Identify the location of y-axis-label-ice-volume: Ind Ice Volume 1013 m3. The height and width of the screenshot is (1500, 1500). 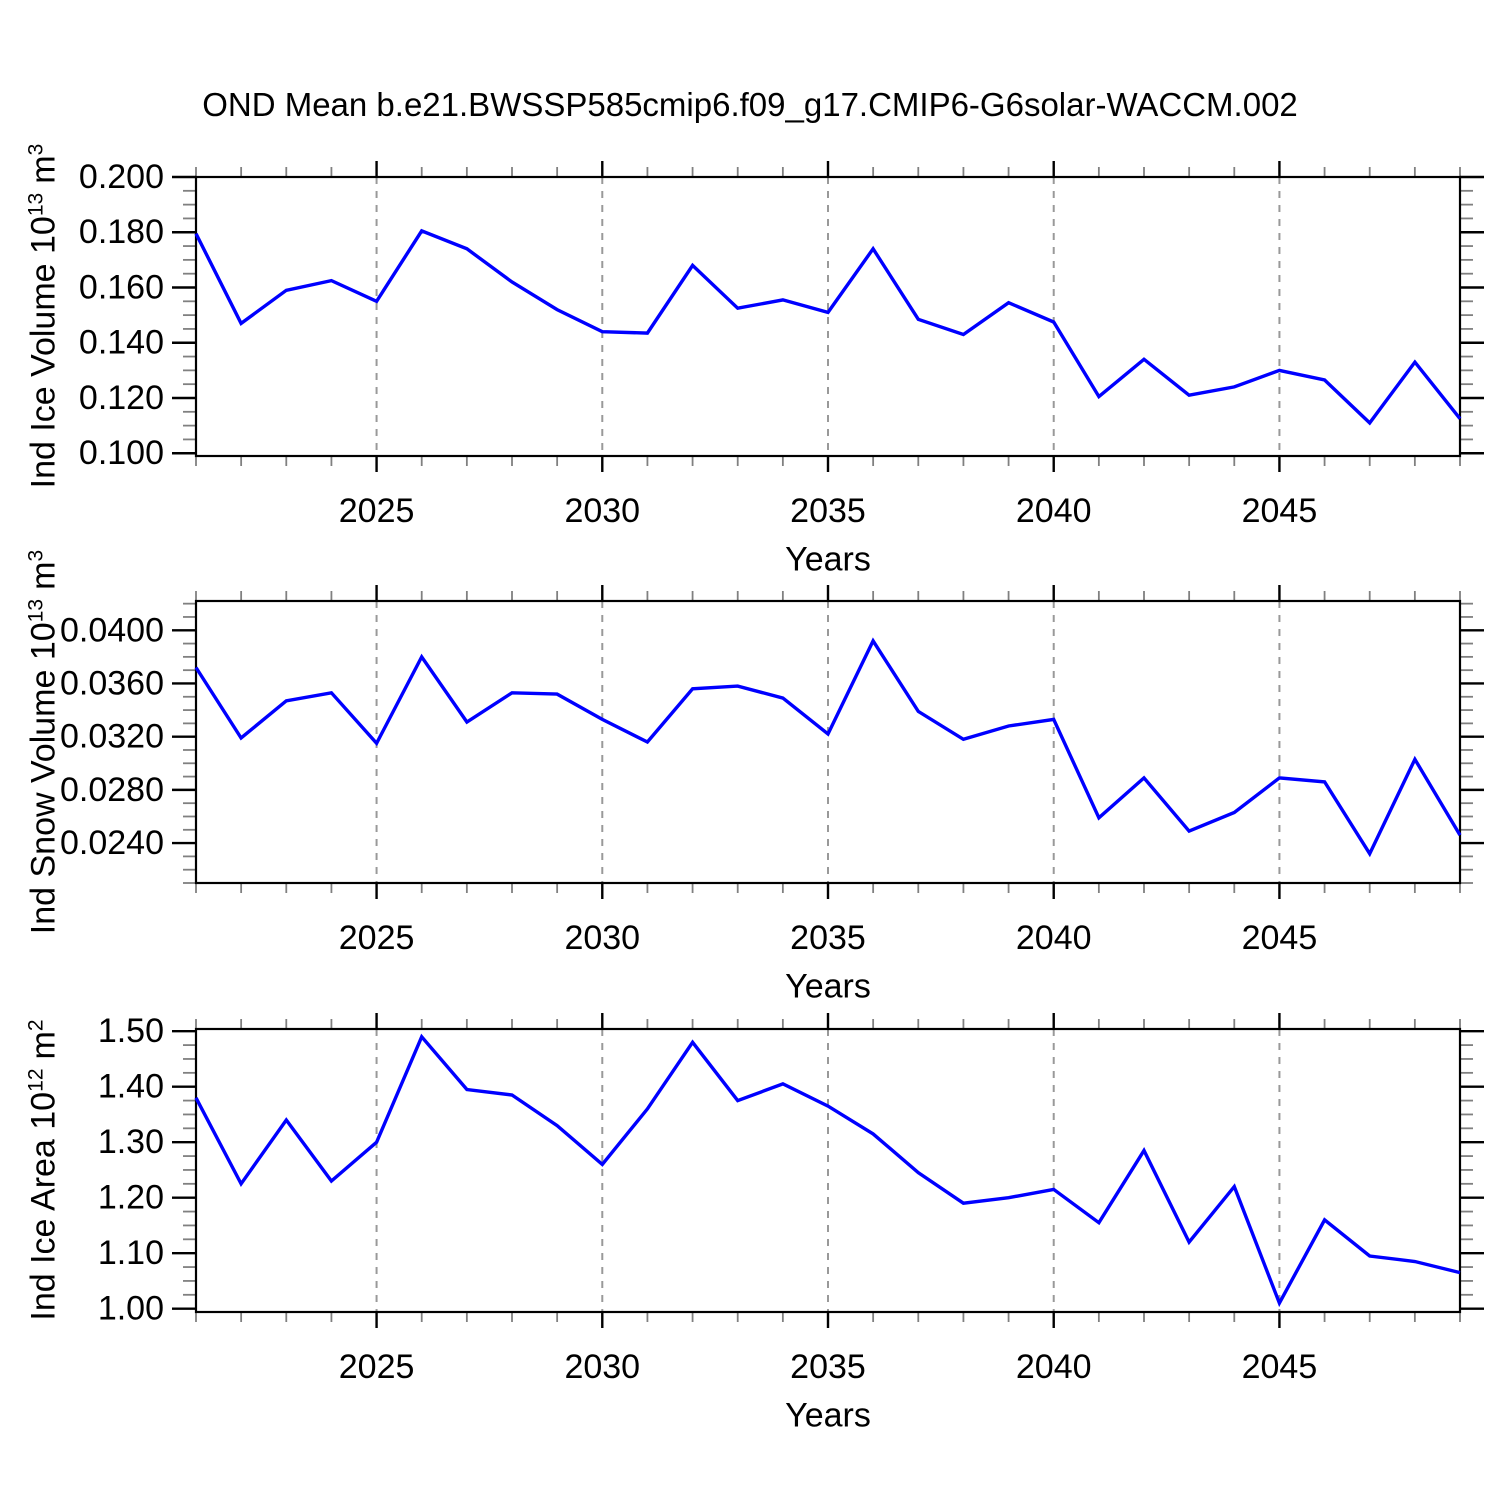
(43, 316).